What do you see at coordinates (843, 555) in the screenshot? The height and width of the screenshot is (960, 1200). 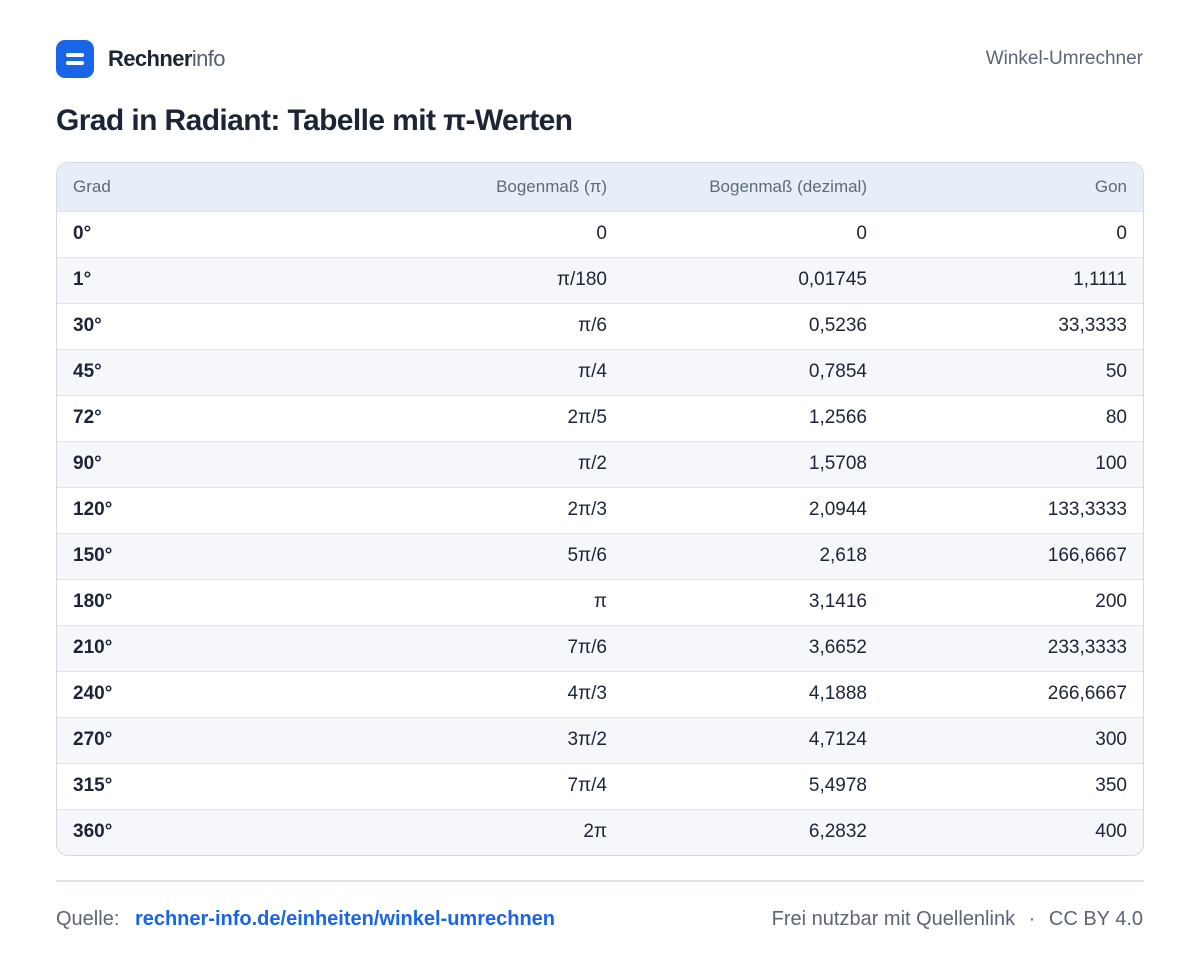 I see `cell-bogenmass-dezimal: 2,618` at bounding box center [843, 555].